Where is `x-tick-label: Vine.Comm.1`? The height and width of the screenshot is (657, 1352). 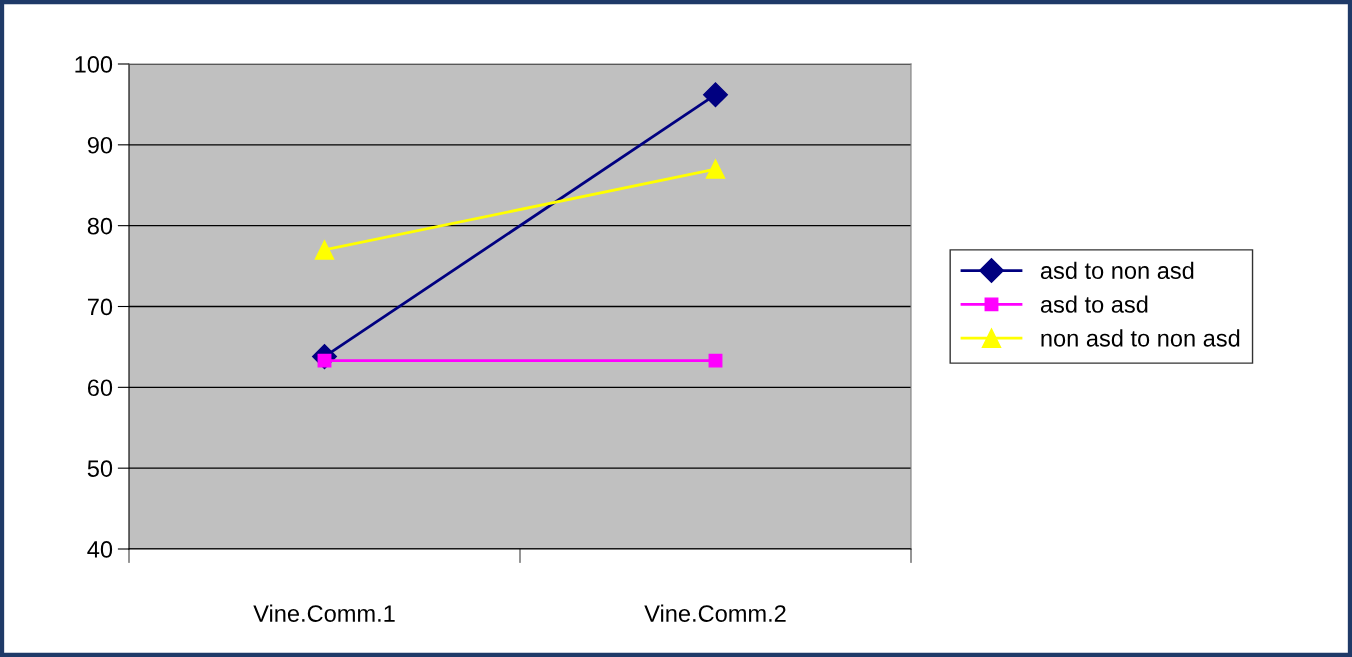
x-tick-label: Vine.Comm.1 is located at coordinates (324, 613).